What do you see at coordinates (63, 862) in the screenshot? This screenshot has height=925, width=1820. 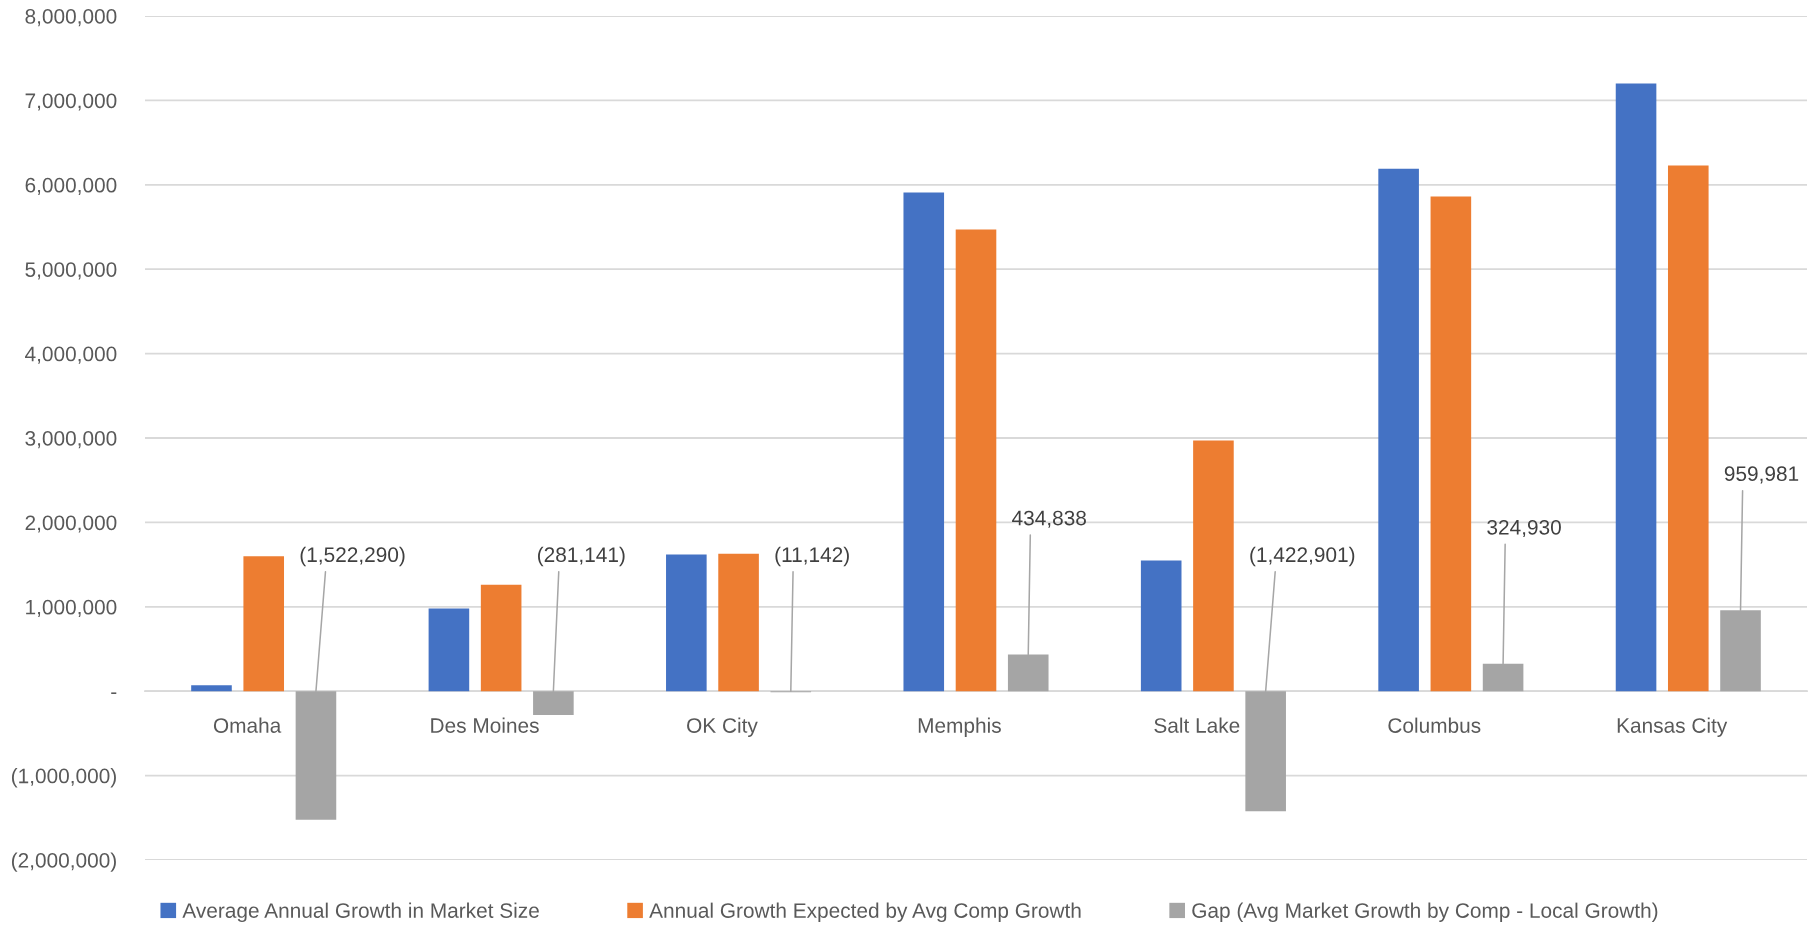 I see `y-tick-label: (2,000,000)` at bounding box center [63, 862].